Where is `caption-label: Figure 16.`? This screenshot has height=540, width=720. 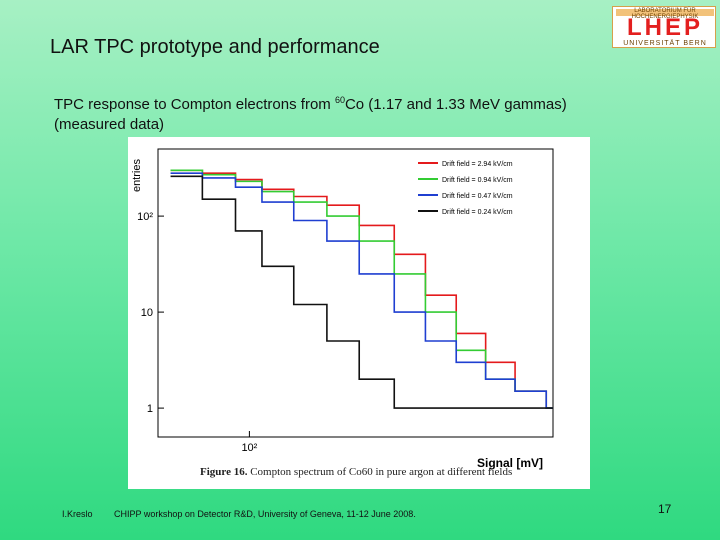 caption-label: Figure 16. is located at coordinates (224, 472).